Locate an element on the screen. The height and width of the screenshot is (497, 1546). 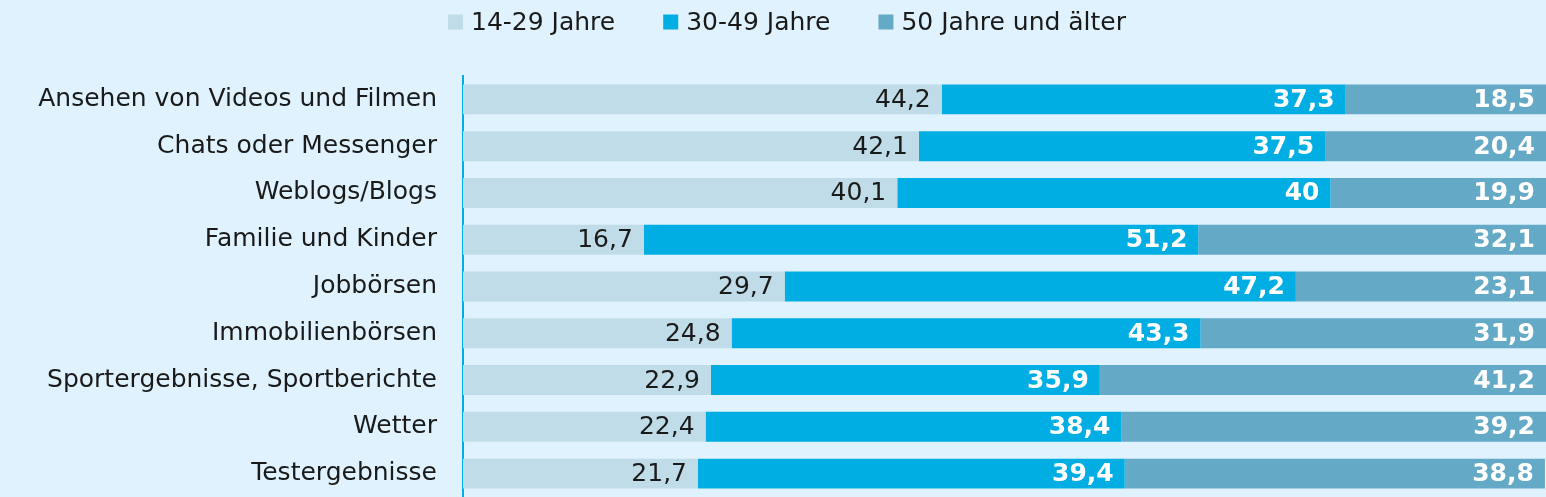
data-label: 43,3 is located at coordinates (1158, 332).